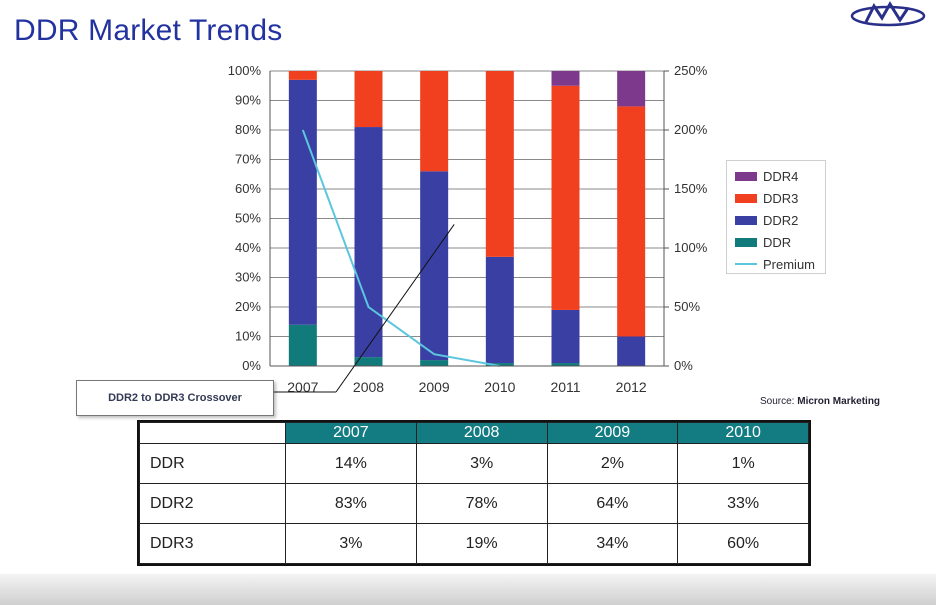  Describe the element at coordinates (248, 306) in the screenshot. I see `y-tick-label-left: 20%` at that location.